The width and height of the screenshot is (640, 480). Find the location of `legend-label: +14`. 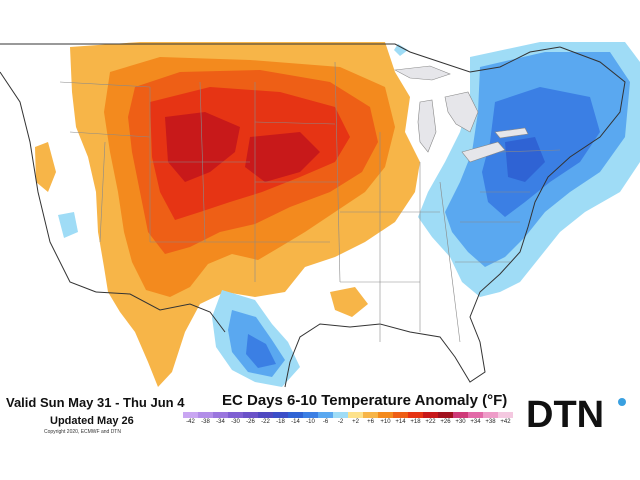

legend-label: +14 is located at coordinates (400, 422).